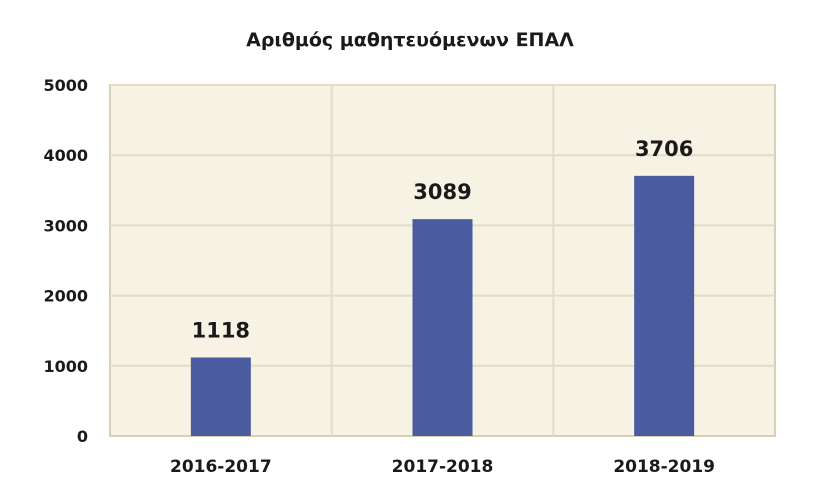 Image resolution: width=817 pixels, height=496 pixels. I want to click on x-category-label: 2017-2018, so click(443, 467).